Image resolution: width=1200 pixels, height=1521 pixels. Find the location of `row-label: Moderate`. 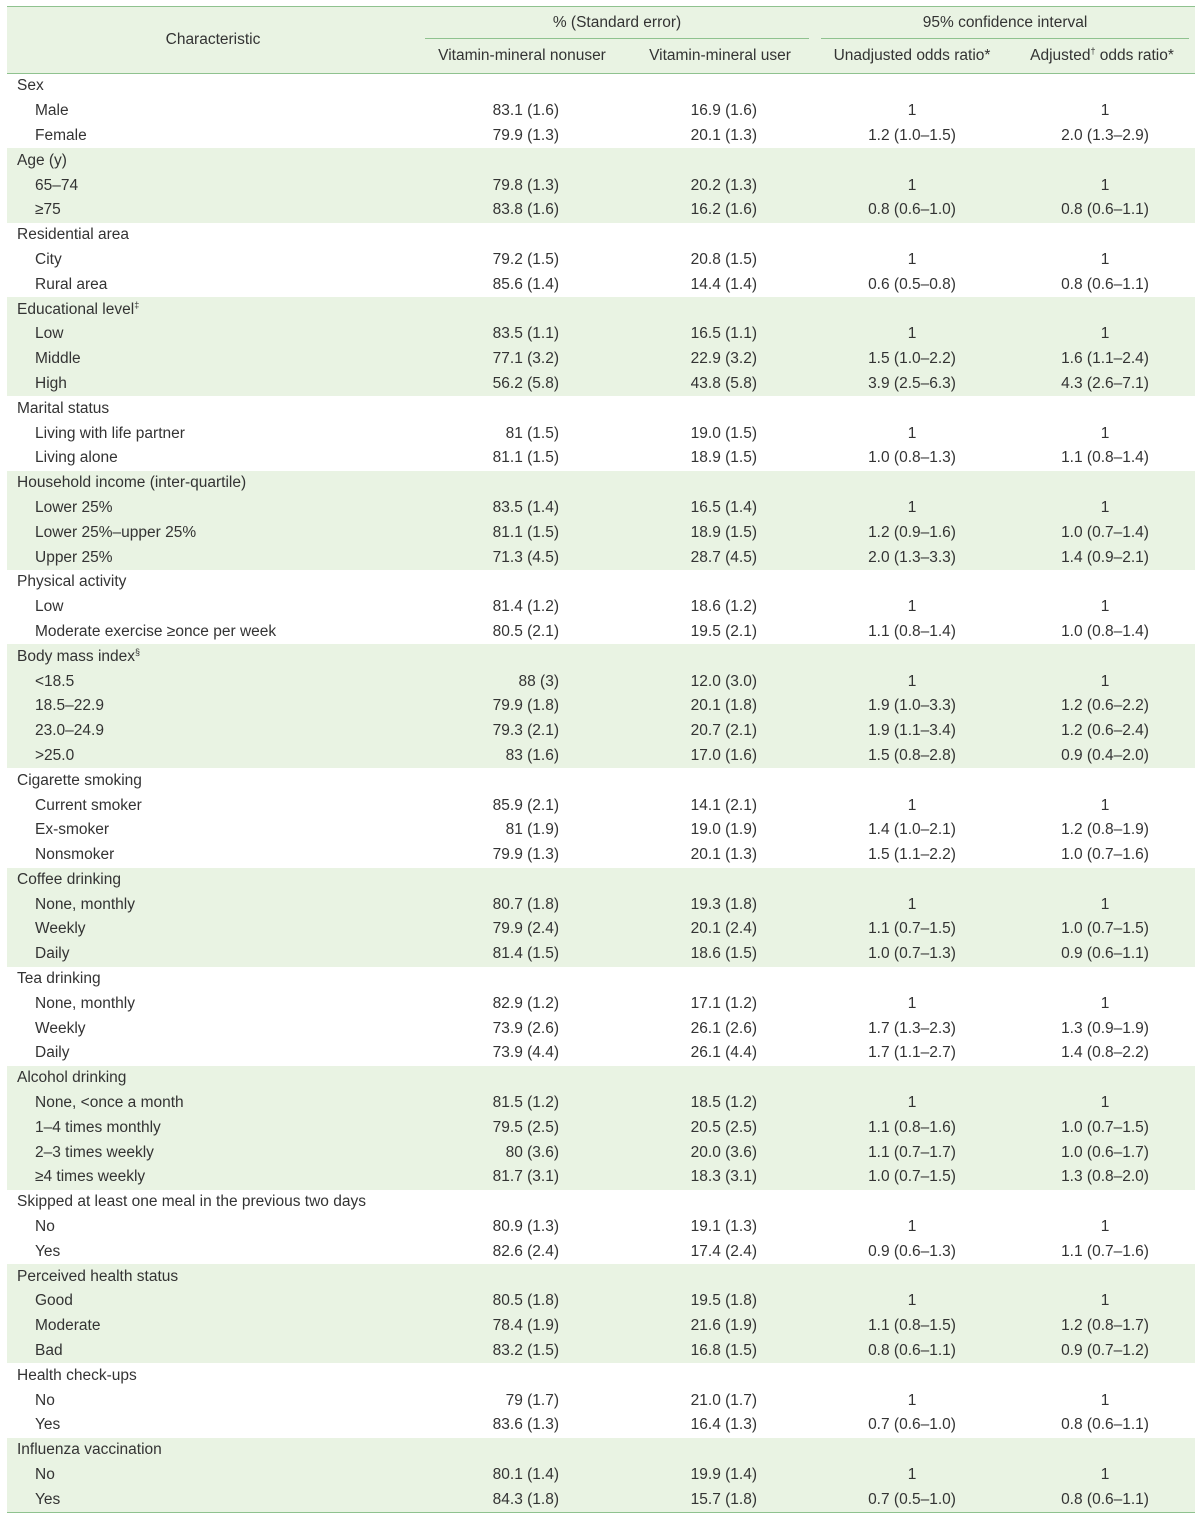

row-label: Moderate is located at coordinates (213, 1326).